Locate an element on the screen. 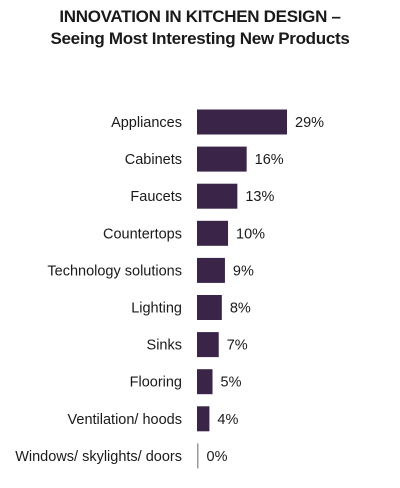 This screenshot has height=488, width=400. bar-countertops is located at coordinates (213, 233).